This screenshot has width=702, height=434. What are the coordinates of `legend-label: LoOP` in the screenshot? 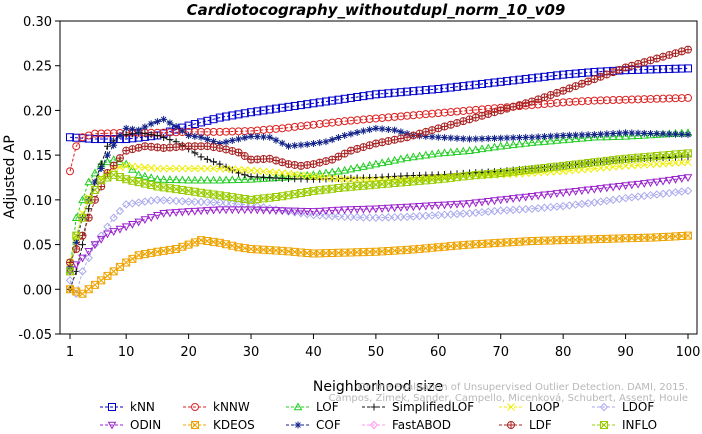 It's located at (544, 407).